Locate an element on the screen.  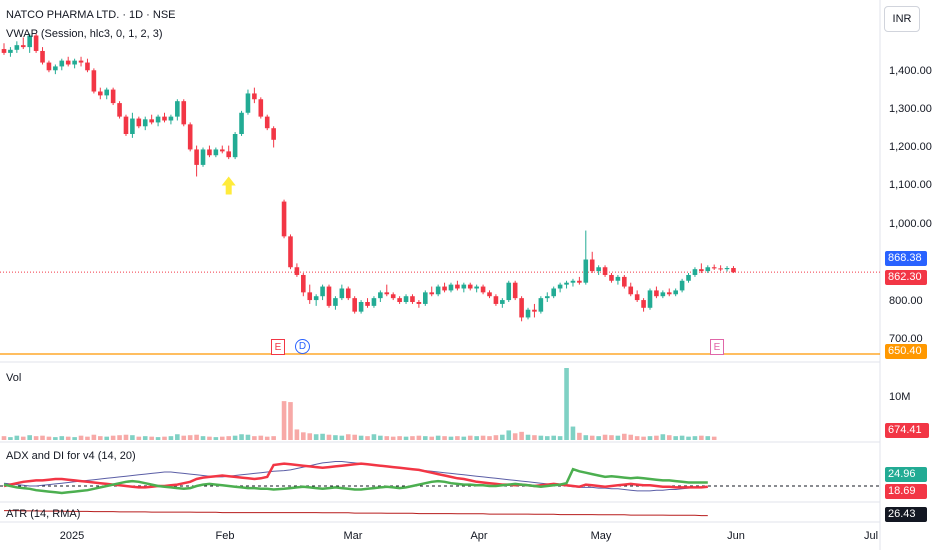
currency-button: INR is located at coordinates (902, 19).